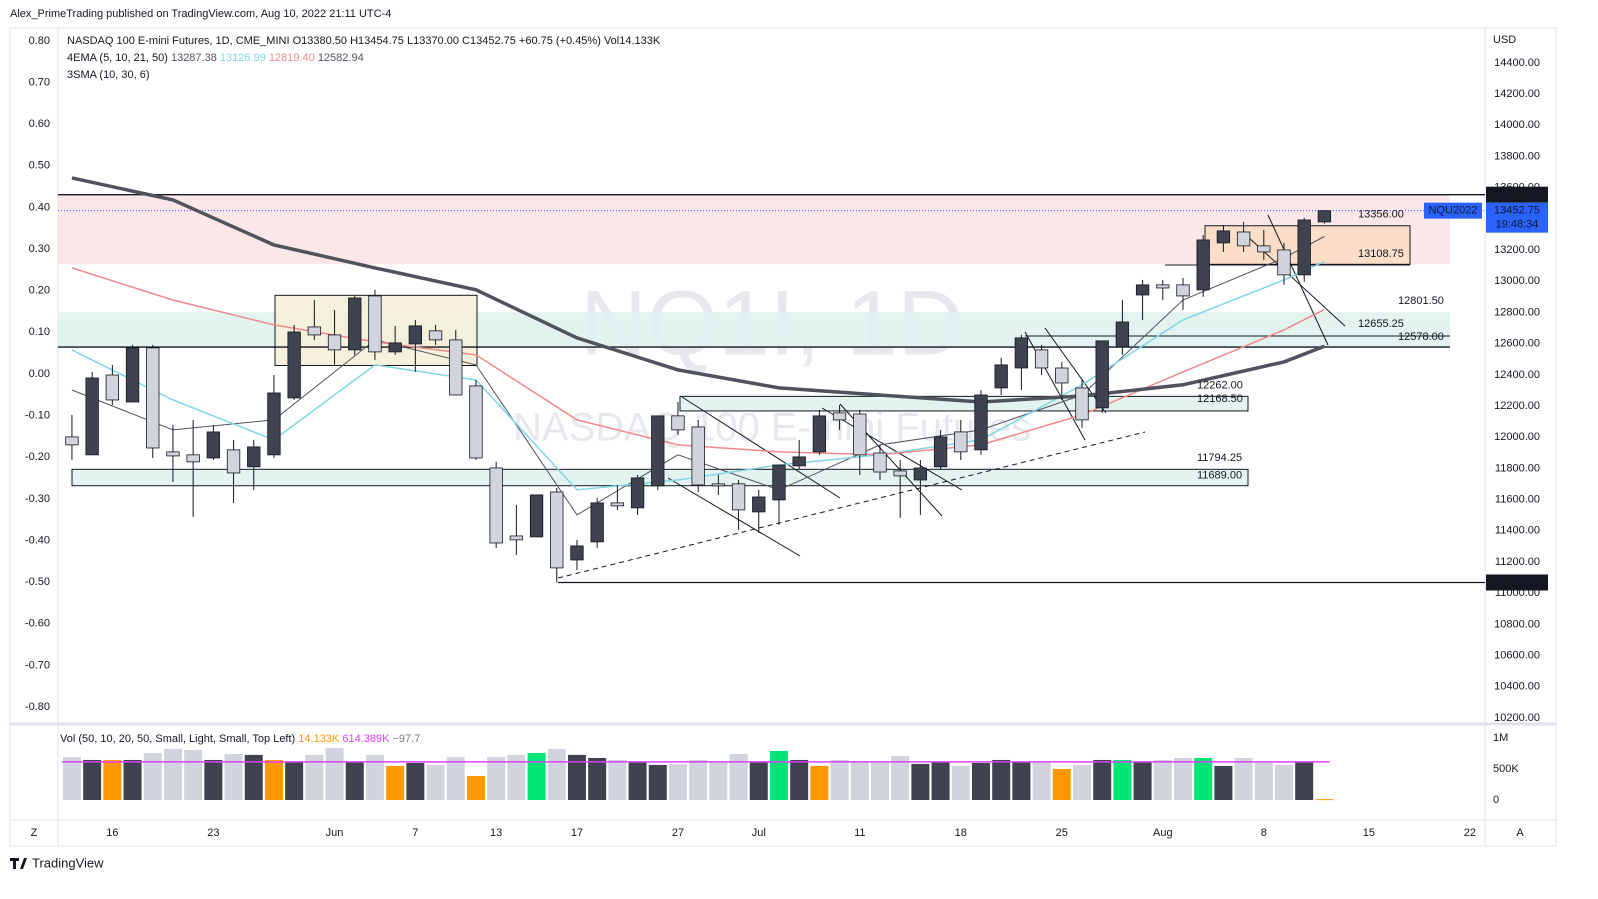  I want to click on brand: TradingView, so click(68, 862).